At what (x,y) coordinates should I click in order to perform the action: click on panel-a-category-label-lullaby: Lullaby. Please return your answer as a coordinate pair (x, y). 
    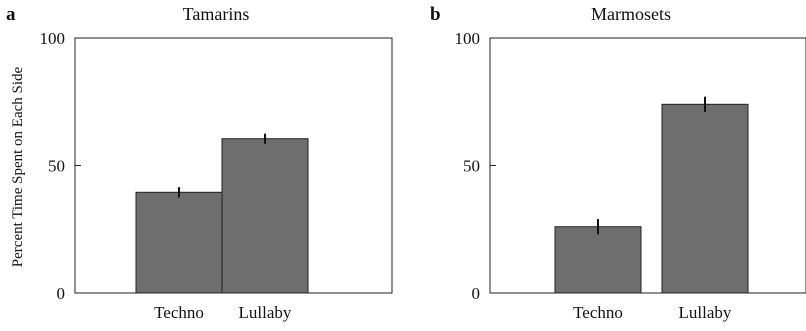
    Looking at the image, I should click on (265, 312).